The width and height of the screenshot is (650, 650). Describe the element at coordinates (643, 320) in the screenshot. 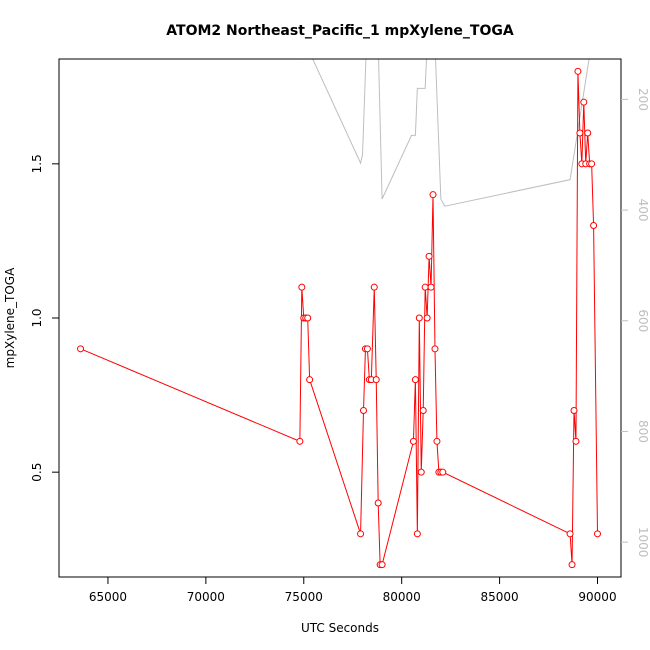

I see `y2-tick-label: 600` at that location.